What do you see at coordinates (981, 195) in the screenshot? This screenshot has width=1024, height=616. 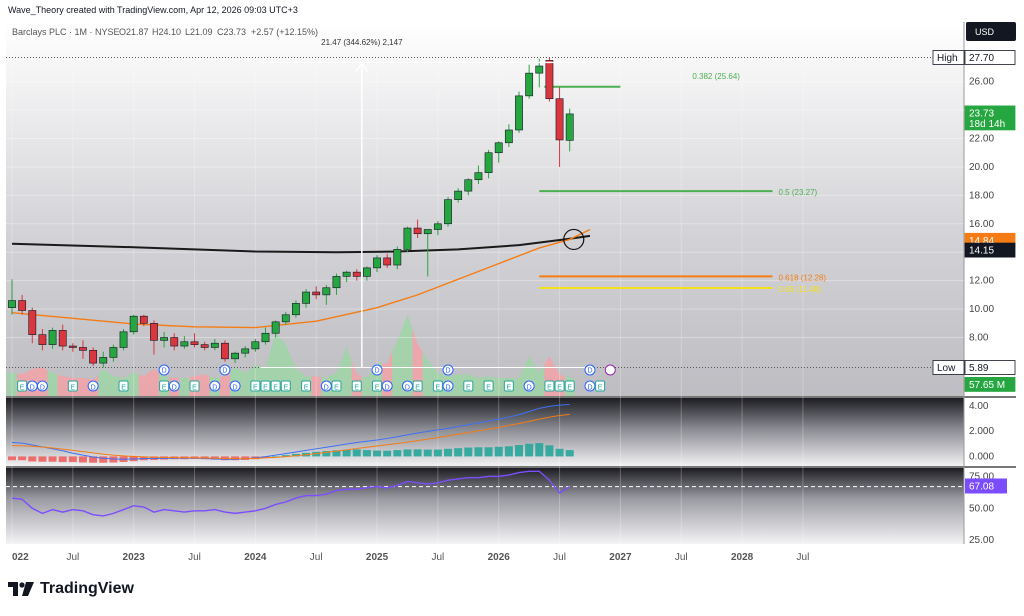 I see `price-tick-label: 18.00` at bounding box center [981, 195].